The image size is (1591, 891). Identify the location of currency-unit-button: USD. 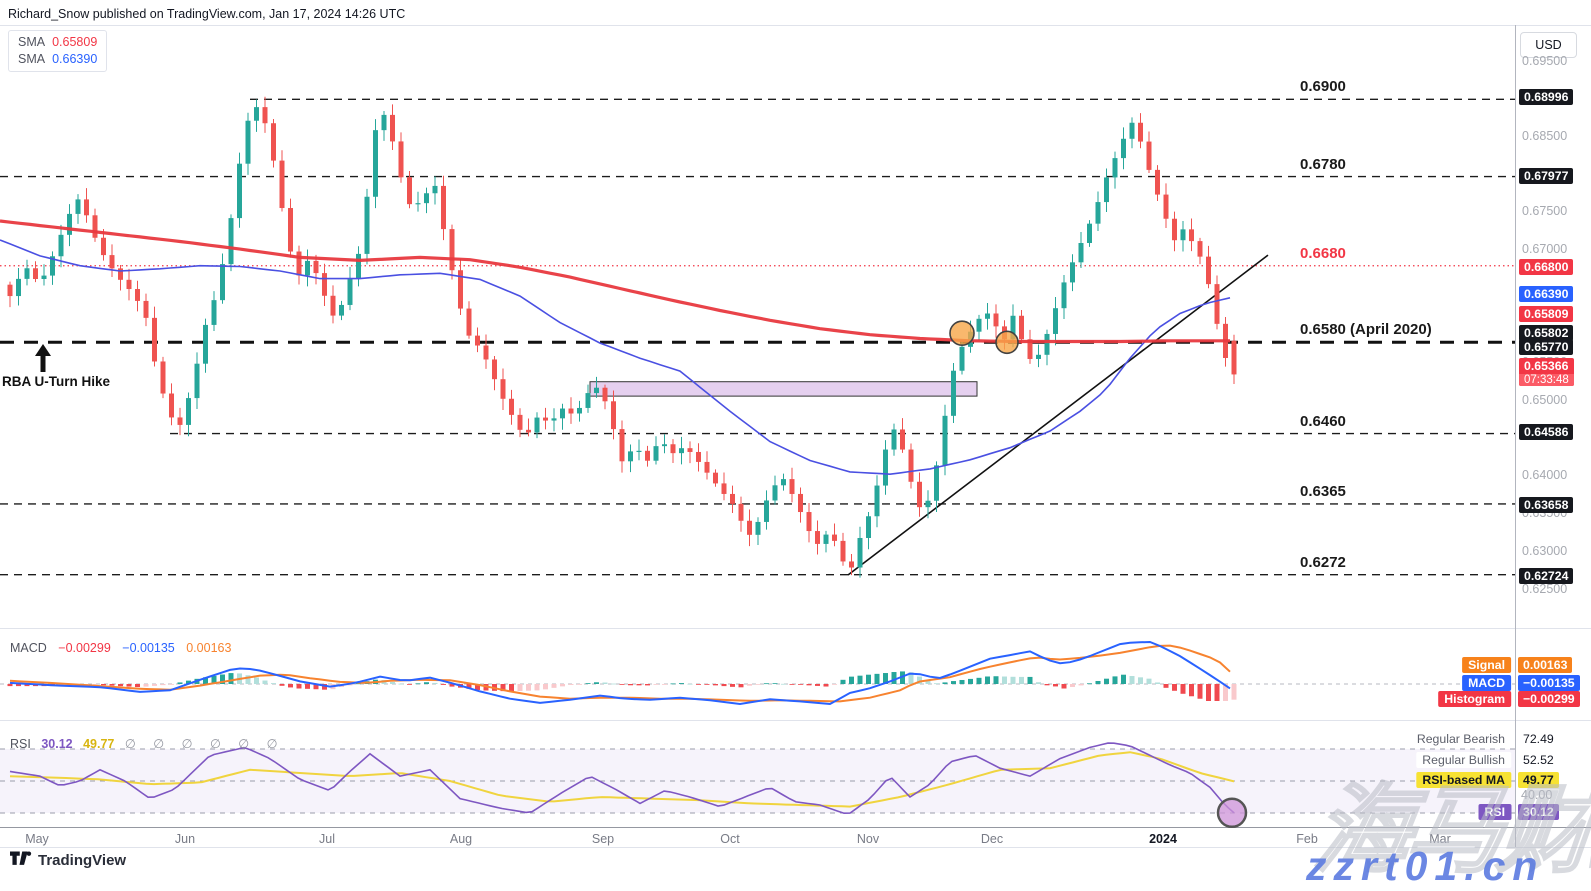
(1548, 45).